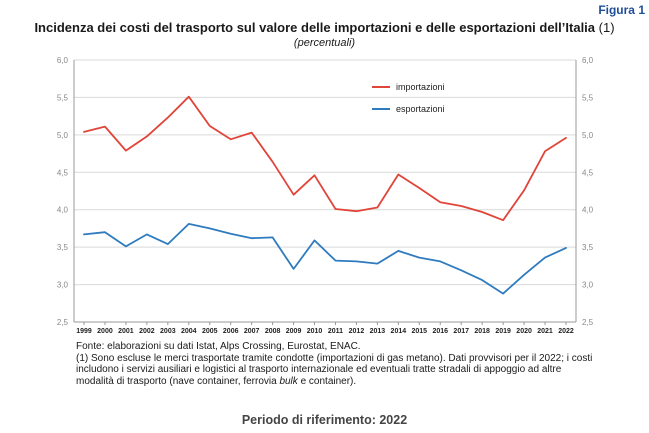 The height and width of the screenshot is (433, 649). What do you see at coordinates (210, 331) in the screenshot?
I see `x-tick-label: 2005` at bounding box center [210, 331].